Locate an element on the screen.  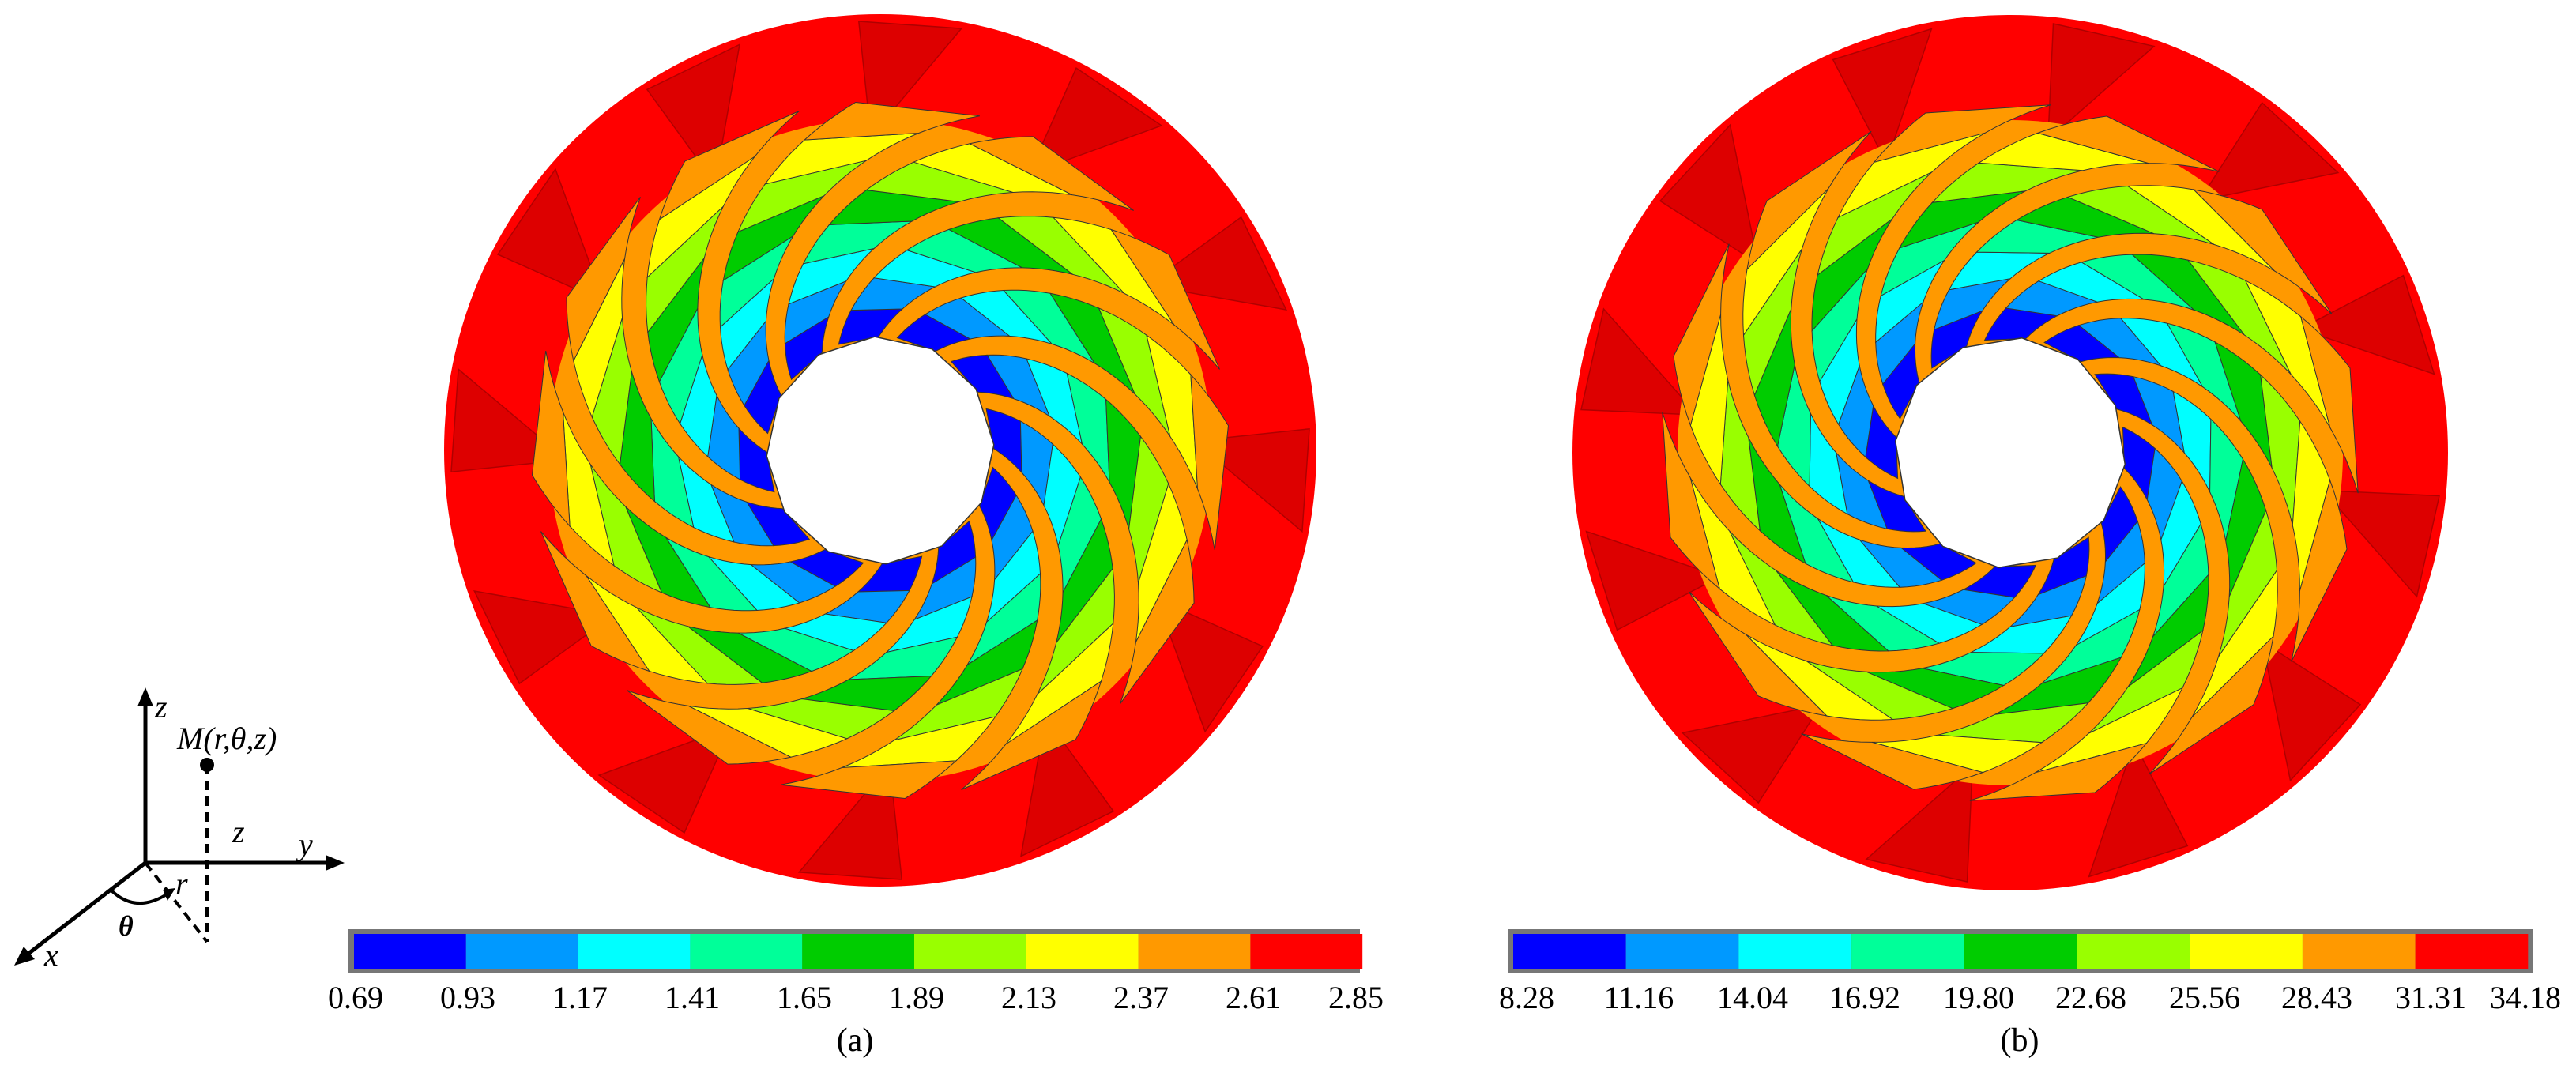
scale-tick-label: 2.37 is located at coordinates (1141, 997).